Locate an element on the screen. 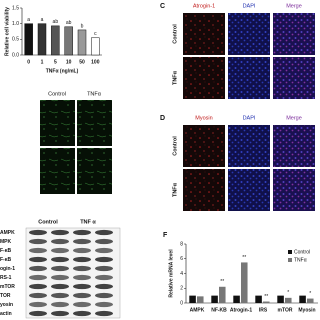 This screenshot has height=320, width=320. y-axis-label: Relative cell viability is located at coordinates (7, 31).